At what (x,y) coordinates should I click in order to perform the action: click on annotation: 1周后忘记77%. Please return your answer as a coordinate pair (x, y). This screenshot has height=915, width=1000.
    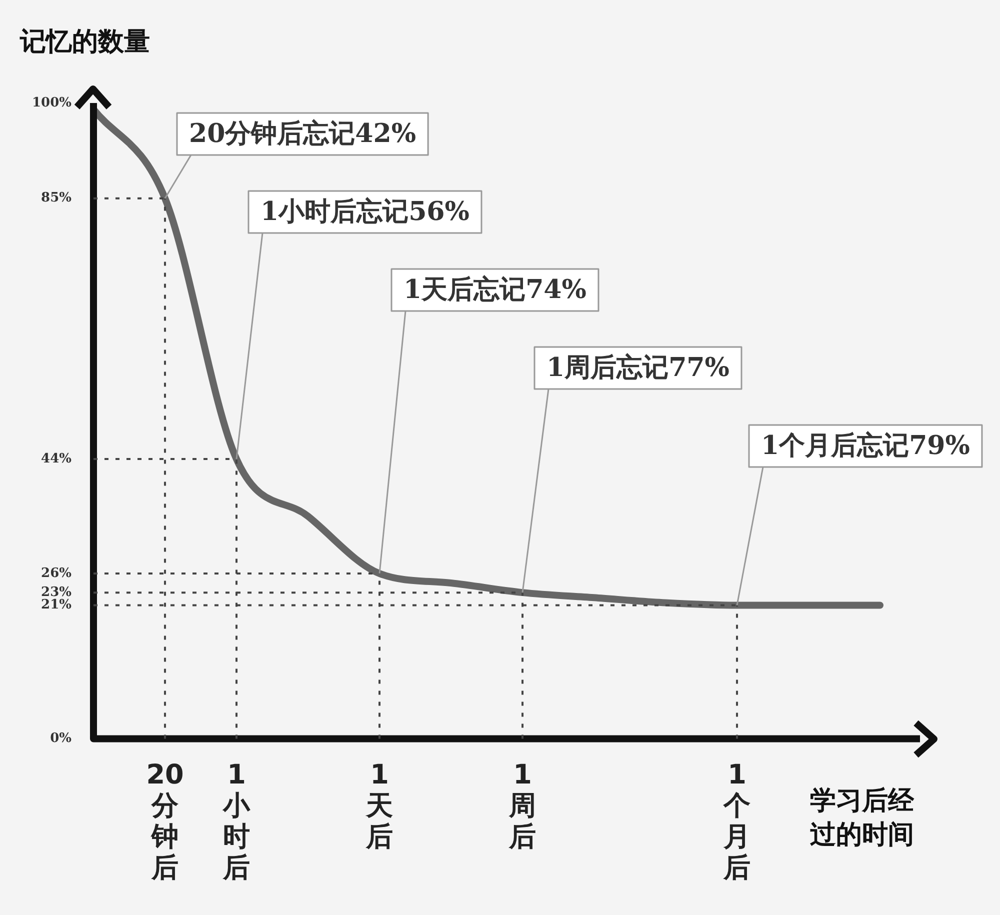
    Looking at the image, I should click on (638, 367).